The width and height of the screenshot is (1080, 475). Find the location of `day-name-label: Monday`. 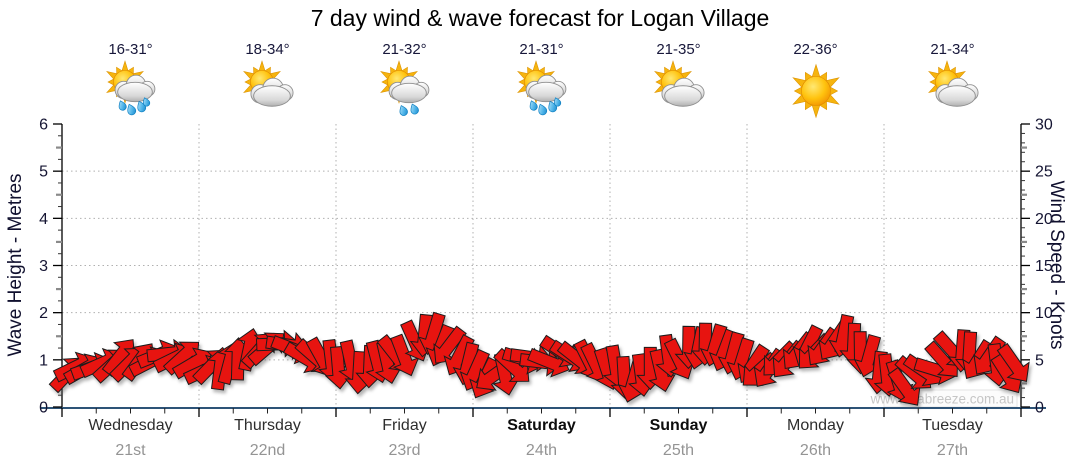

day-name-label: Monday is located at coordinates (815, 425).